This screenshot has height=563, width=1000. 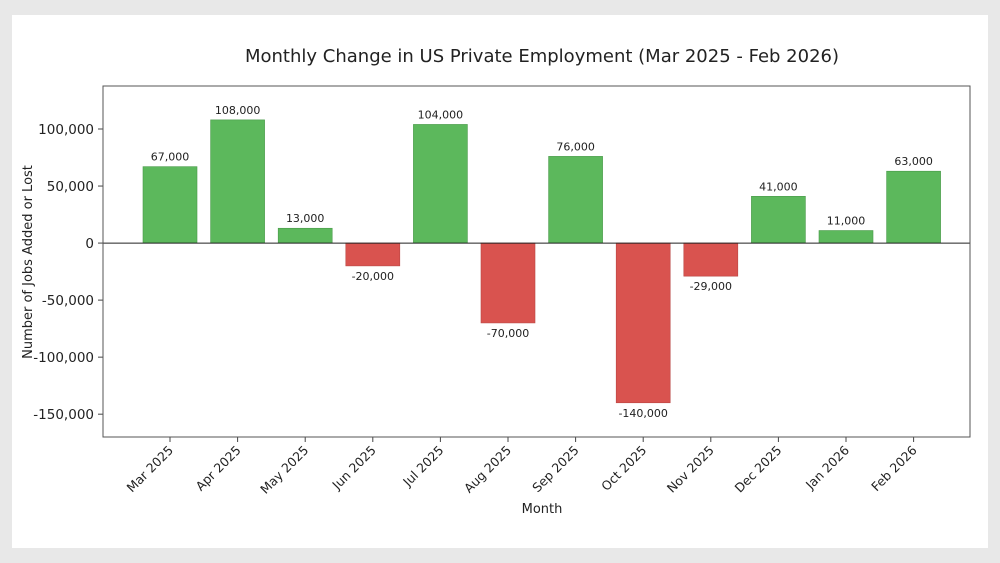 I want to click on data-label: -140,000, so click(x=642, y=413).